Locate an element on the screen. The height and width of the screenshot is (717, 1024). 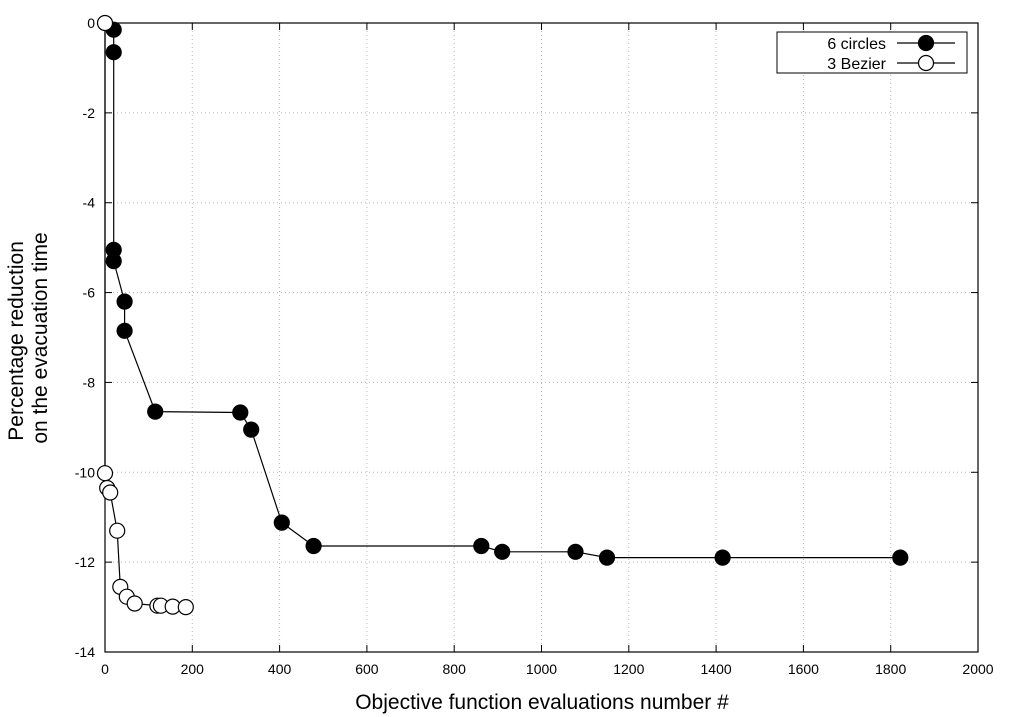
x-tick-label: 1200 is located at coordinates (628, 669).